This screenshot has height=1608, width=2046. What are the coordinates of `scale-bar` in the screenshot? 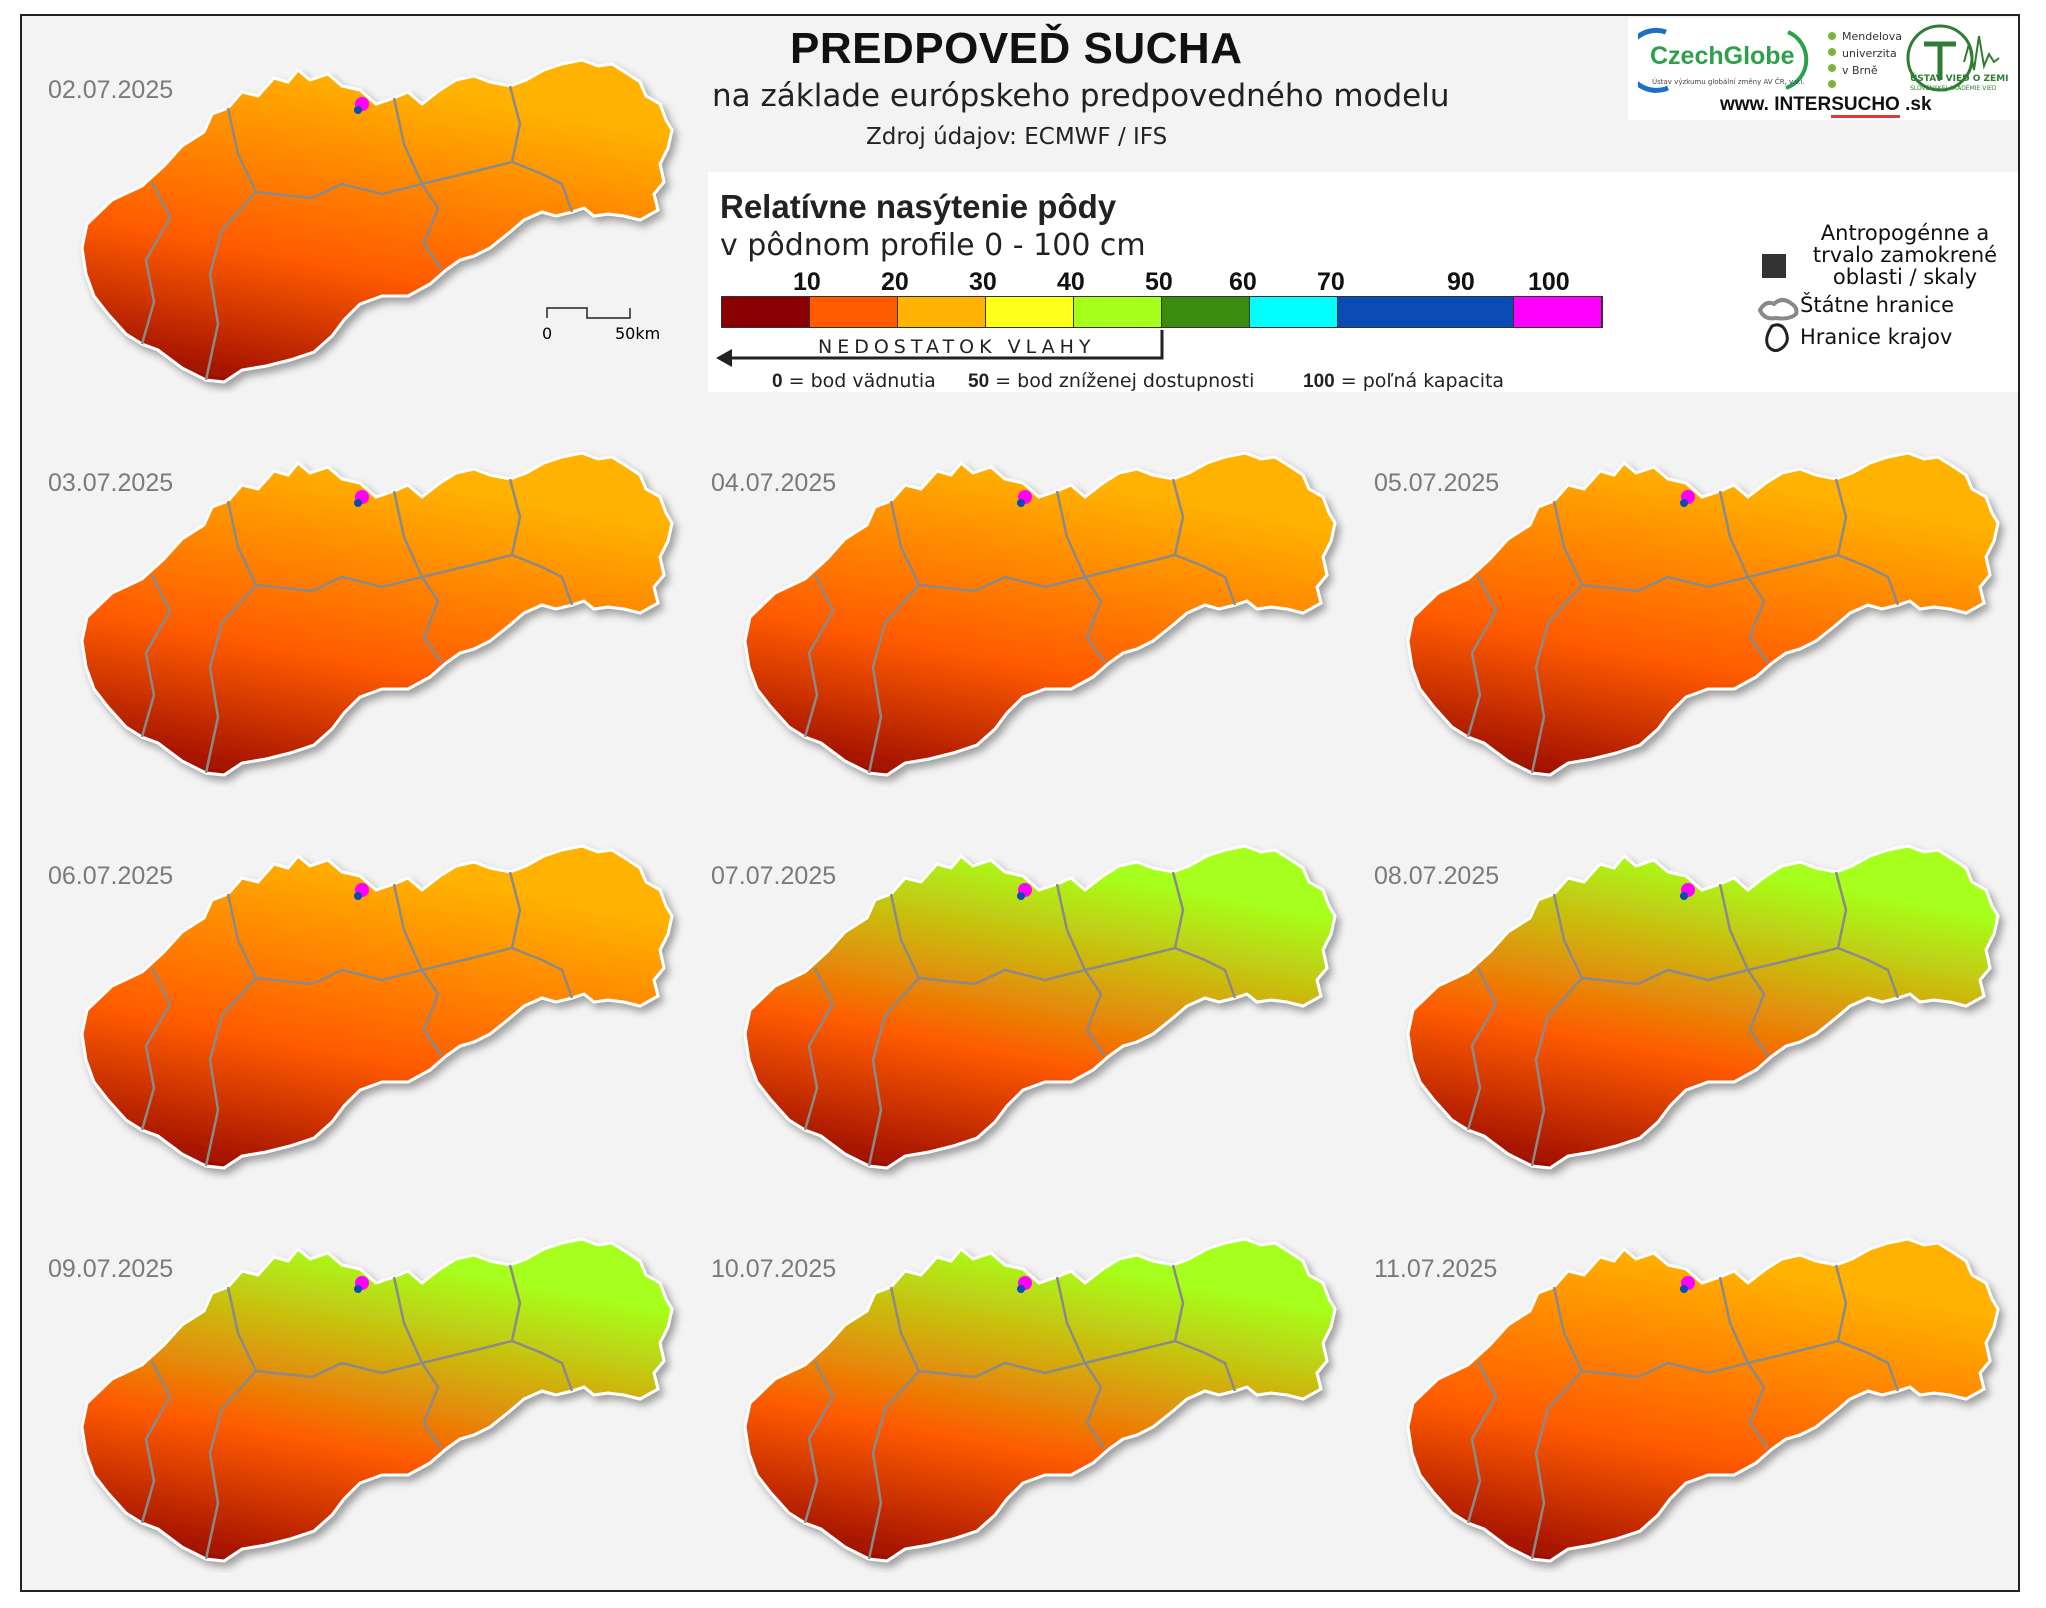 It's located at (588, 313).